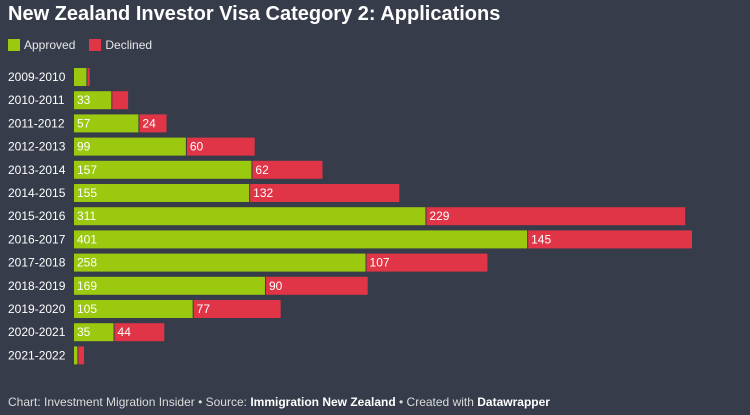 Image resolution: width=750 pixels, height=415 pixels. What do you see at coordinates (204, 309) in the screenshot?
I see `data-label-declined: 77` at bounding box center [204, 309].